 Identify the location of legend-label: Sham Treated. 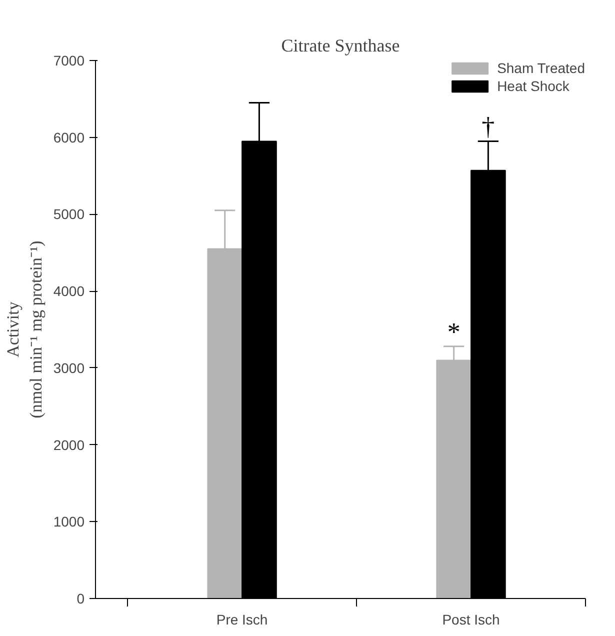
(541, 68).